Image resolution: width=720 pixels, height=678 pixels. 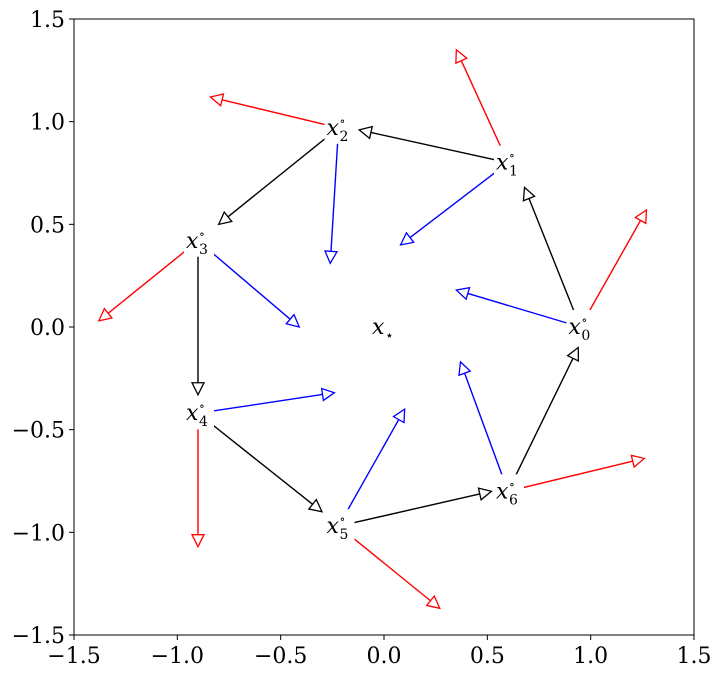 I want to click on point-label-x6: x ∘6, so click(x=509, y=491).